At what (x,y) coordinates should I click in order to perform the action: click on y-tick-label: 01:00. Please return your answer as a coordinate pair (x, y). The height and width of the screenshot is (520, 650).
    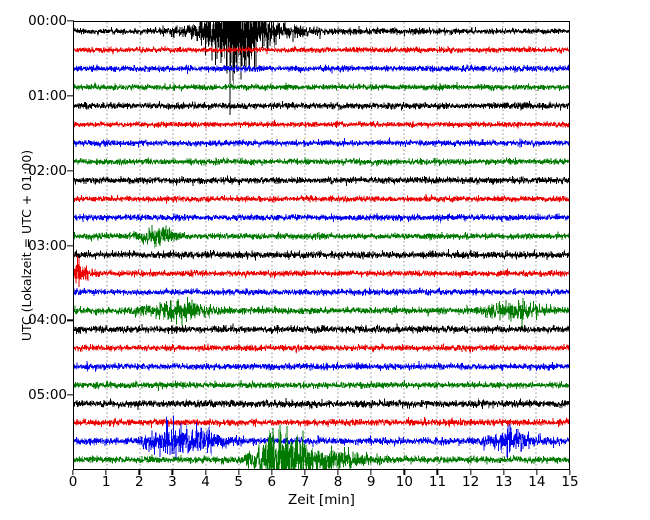
    Looking at the image, I should click on (47, 95).